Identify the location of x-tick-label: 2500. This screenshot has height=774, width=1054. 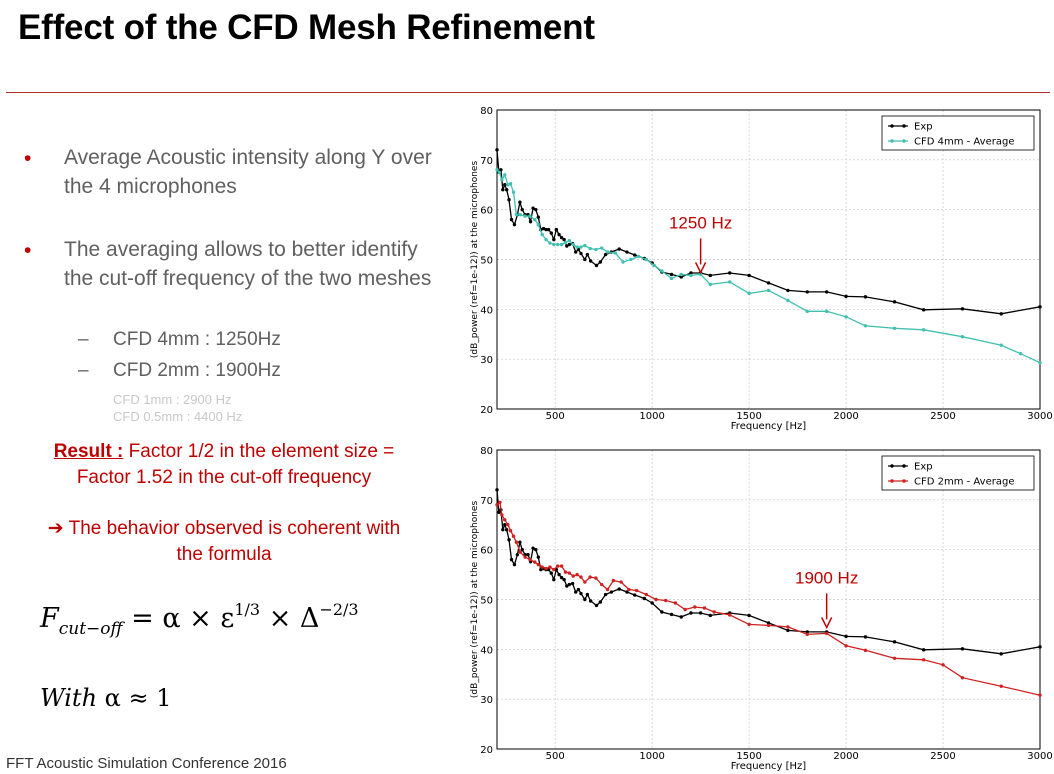
(942, 416).